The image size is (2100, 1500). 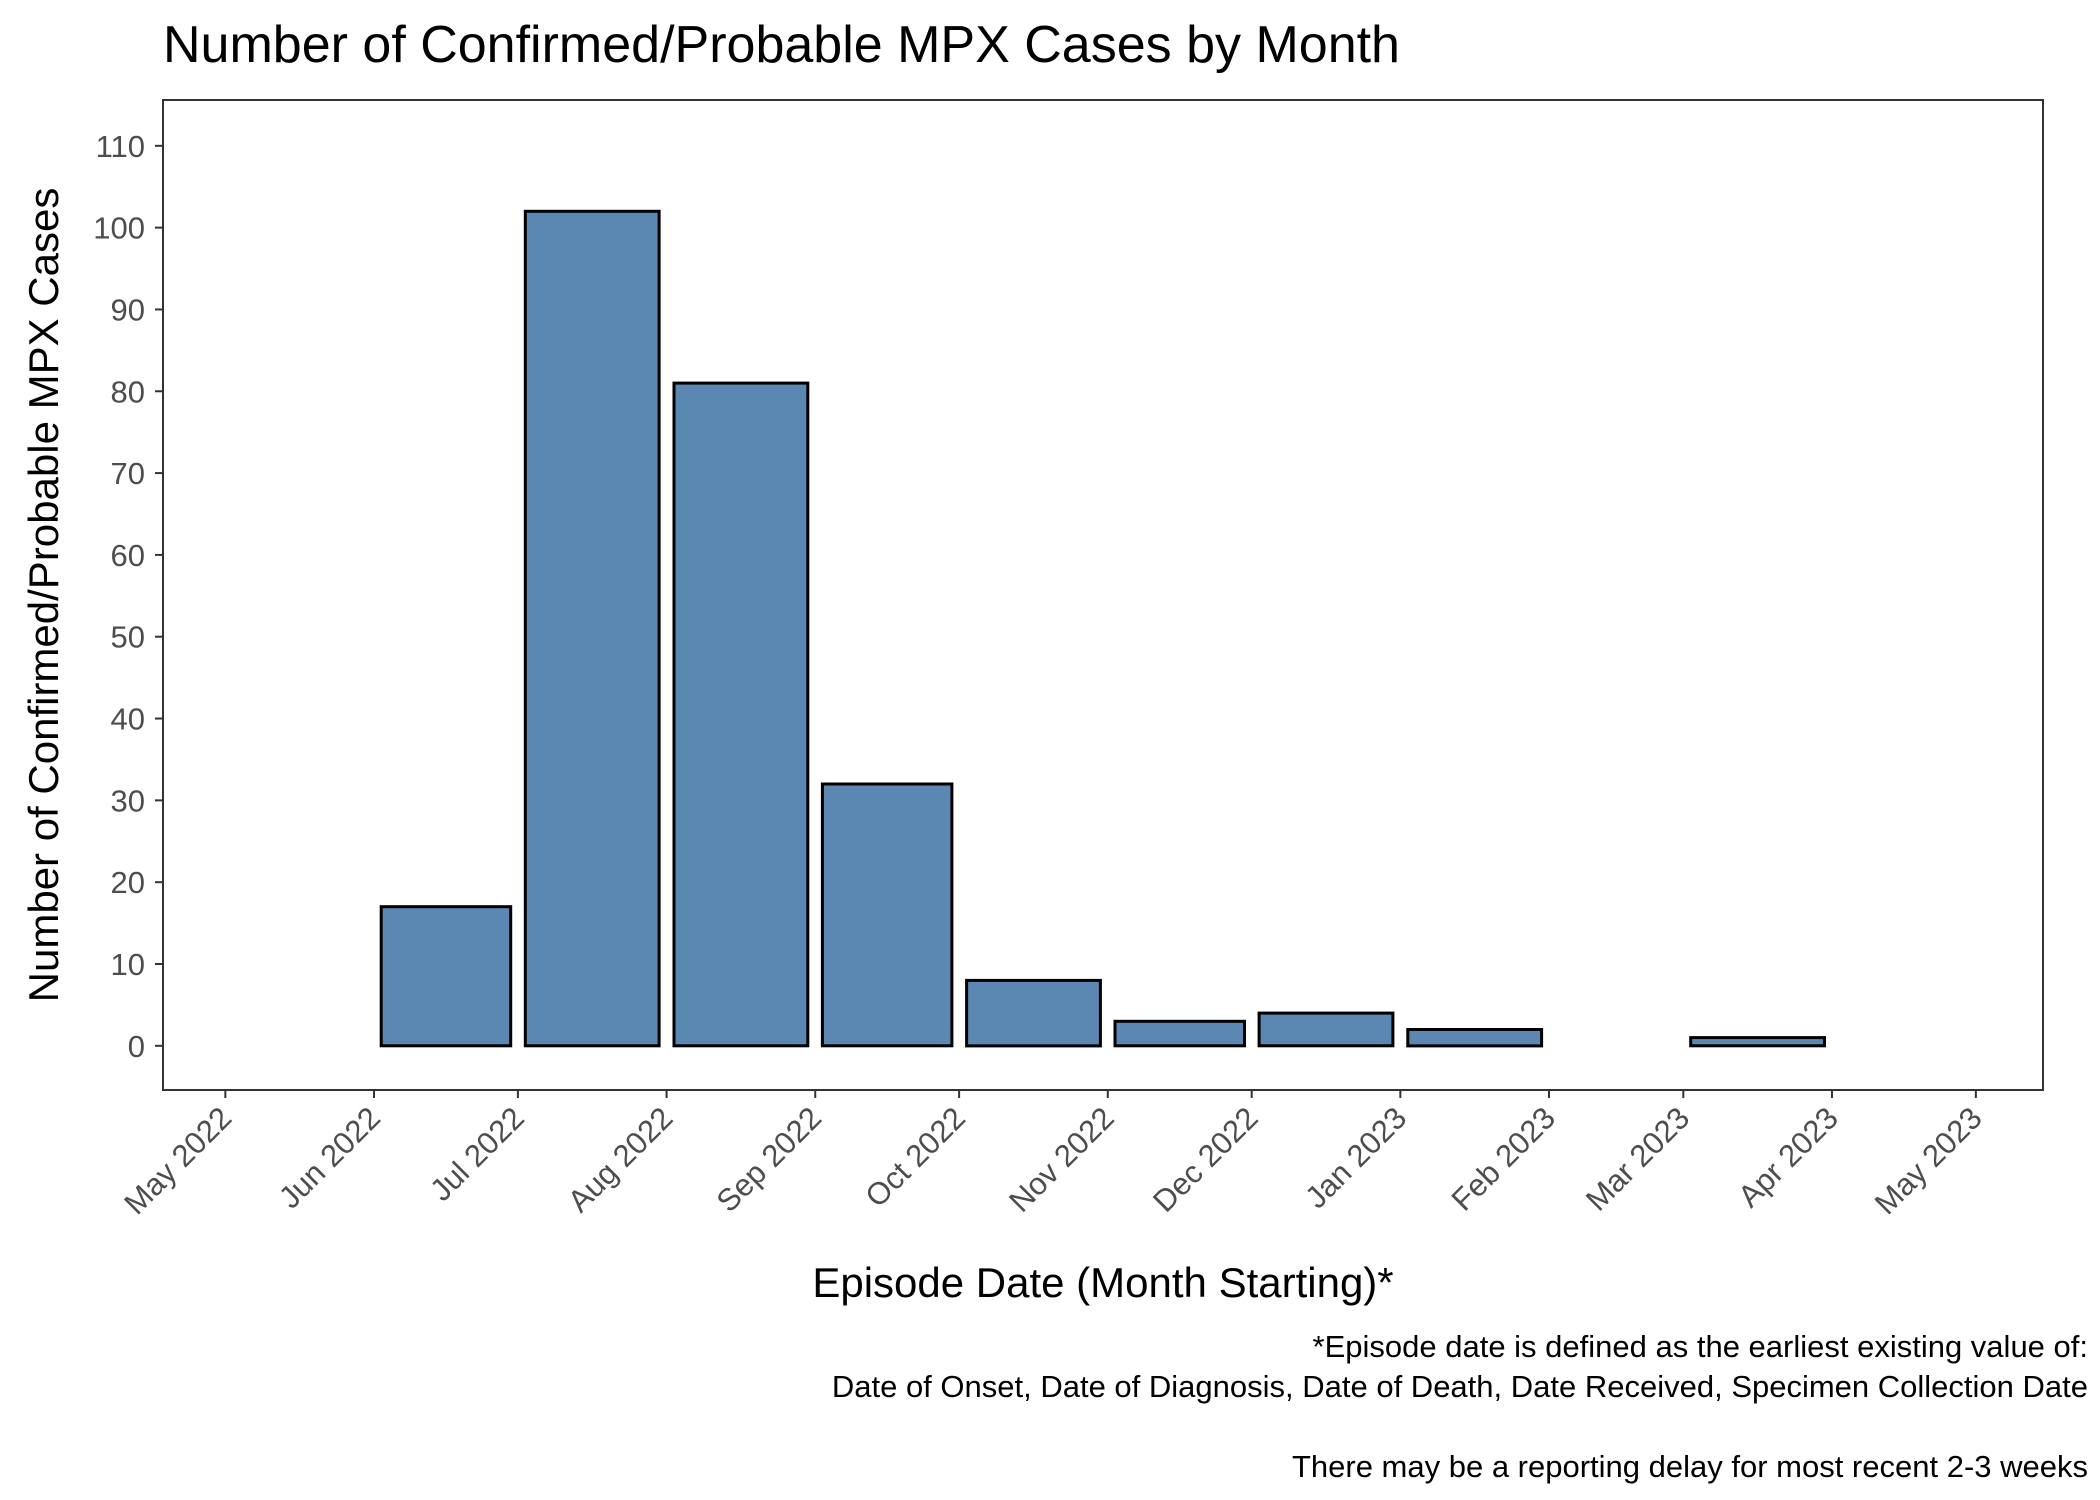 What do you see at coordinates (128, 800) in the screenshot?
I see `y-tick-label: 30` at bounding box center [128, 800].